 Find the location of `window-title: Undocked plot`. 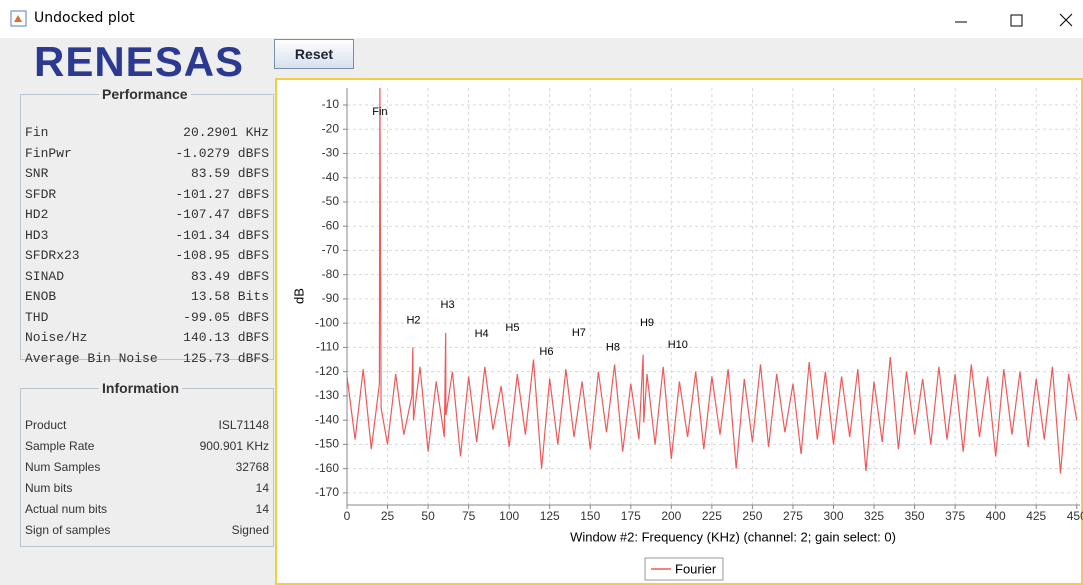

window-title: Undocked plot is located at coordinates (84, 18).